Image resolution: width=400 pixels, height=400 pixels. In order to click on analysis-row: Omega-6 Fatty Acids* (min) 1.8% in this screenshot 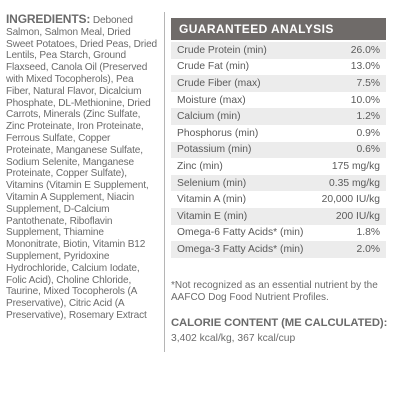, I will do `click(278, 233)`.